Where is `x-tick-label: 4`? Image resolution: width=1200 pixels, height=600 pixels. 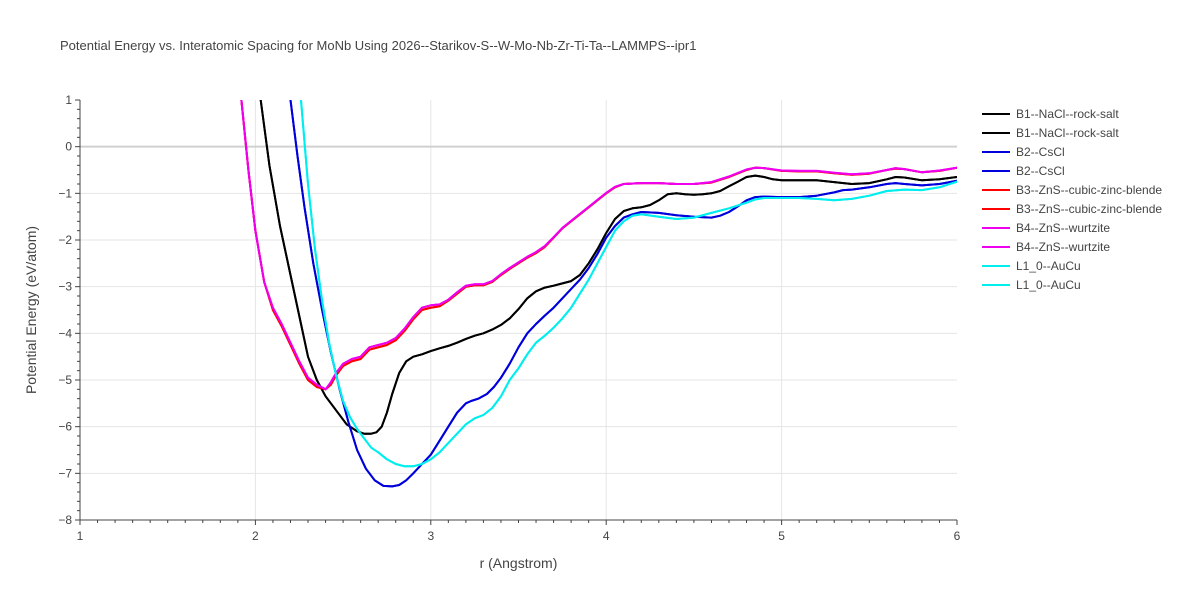
x-tick-label: 4 is located at coordinates (606, 536).